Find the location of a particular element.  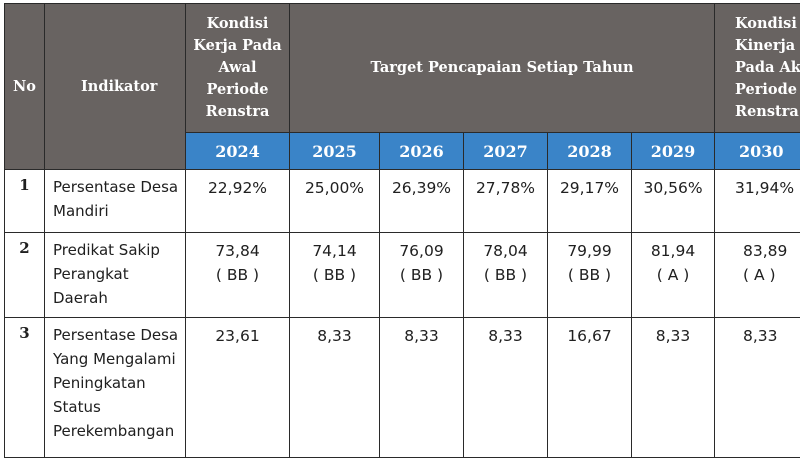

indicator-name: Predikat Sakip Perangkat Daerah is located at coordinates (115, 275).